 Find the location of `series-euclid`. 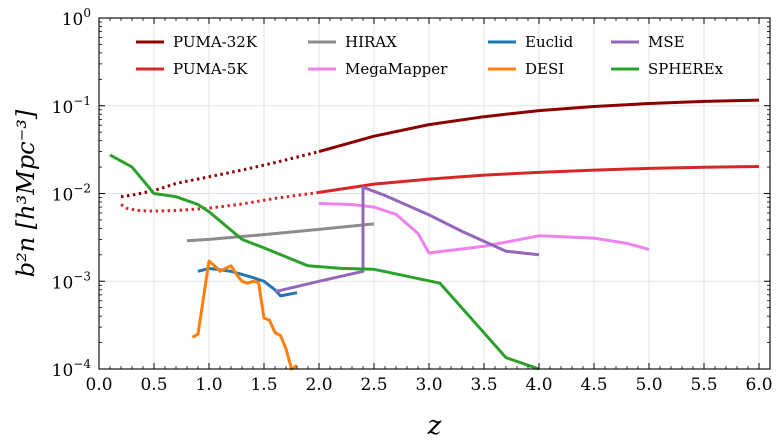

series-euclid is located at coordinates (247, 282).